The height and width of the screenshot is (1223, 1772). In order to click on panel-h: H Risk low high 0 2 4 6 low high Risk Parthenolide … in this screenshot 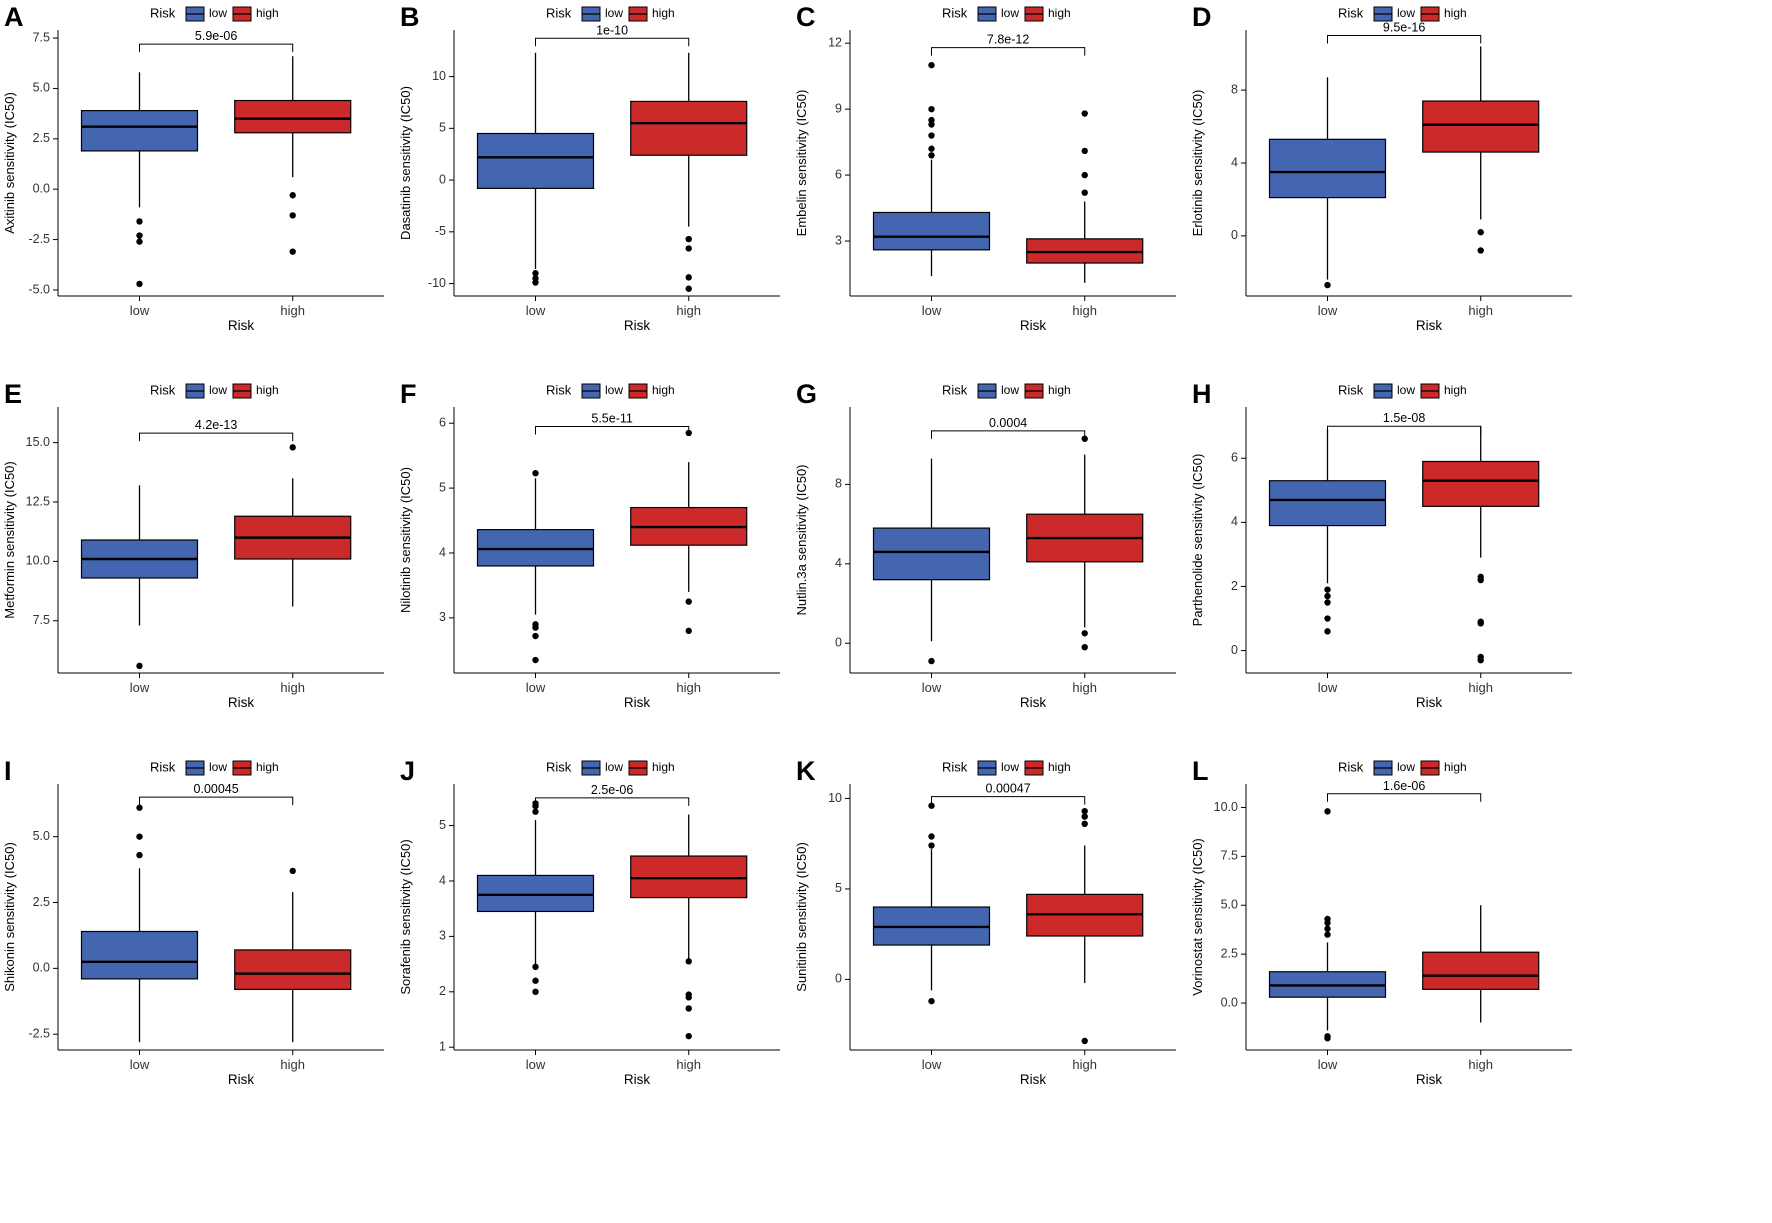, I will do `click(1381, 544)`.